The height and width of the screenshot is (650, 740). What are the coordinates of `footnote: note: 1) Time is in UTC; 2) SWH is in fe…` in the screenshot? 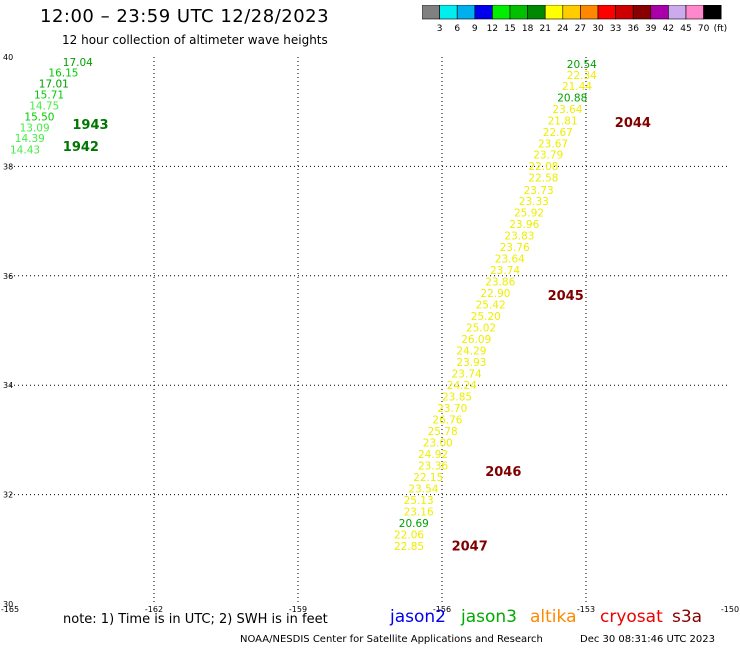 It's located at (195, 619).